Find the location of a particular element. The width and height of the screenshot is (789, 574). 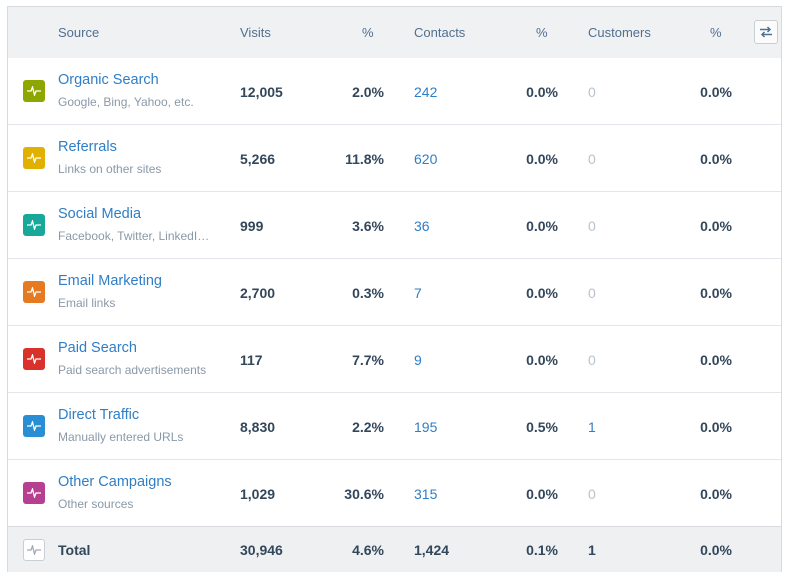

visits-percent: 30.6% is located at coordinates (364, 494).